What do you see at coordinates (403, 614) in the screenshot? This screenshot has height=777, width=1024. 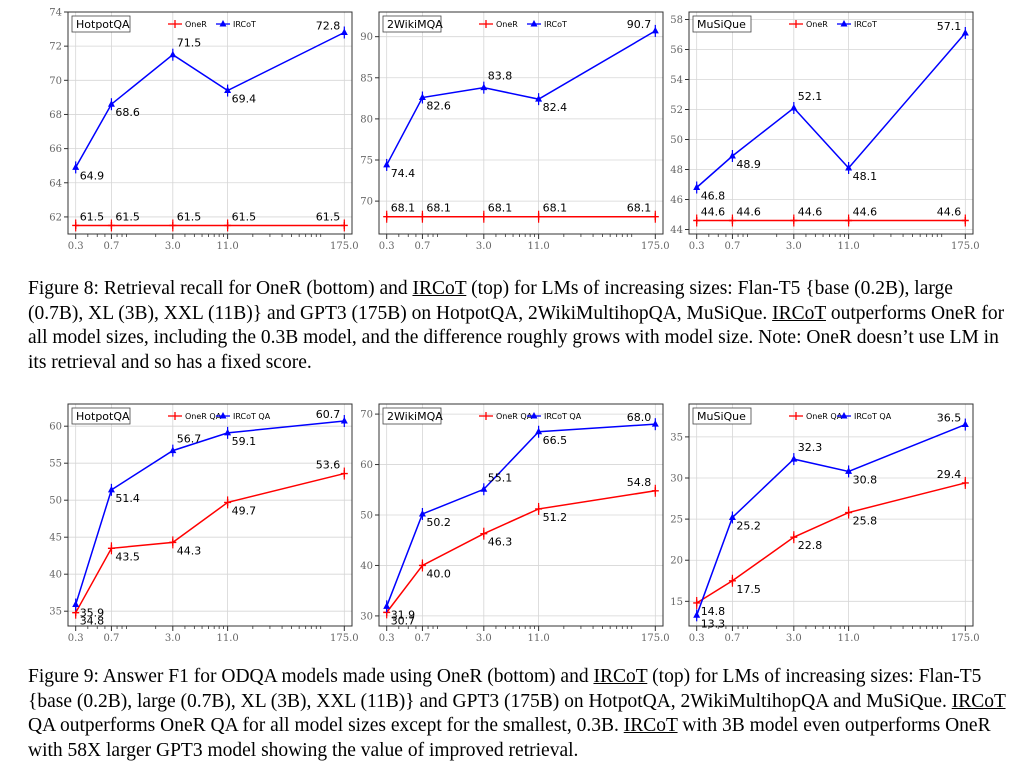 I see `data-label: 31.9` at bounding box center [403, 614].